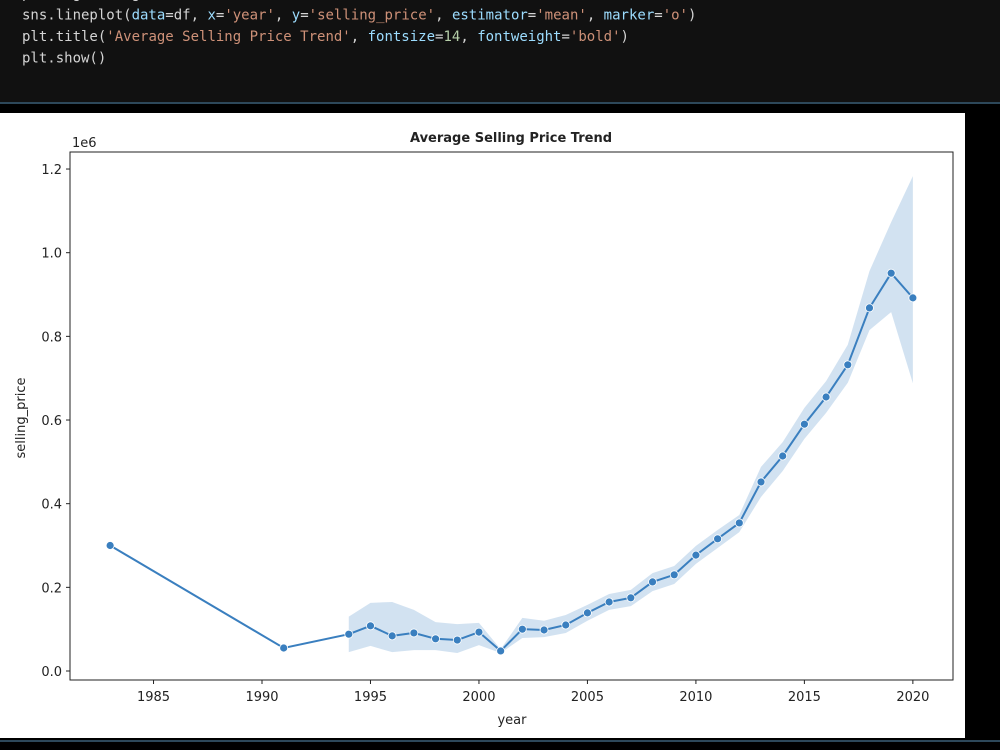  I want to click on code-token: x, so click(211, 16).